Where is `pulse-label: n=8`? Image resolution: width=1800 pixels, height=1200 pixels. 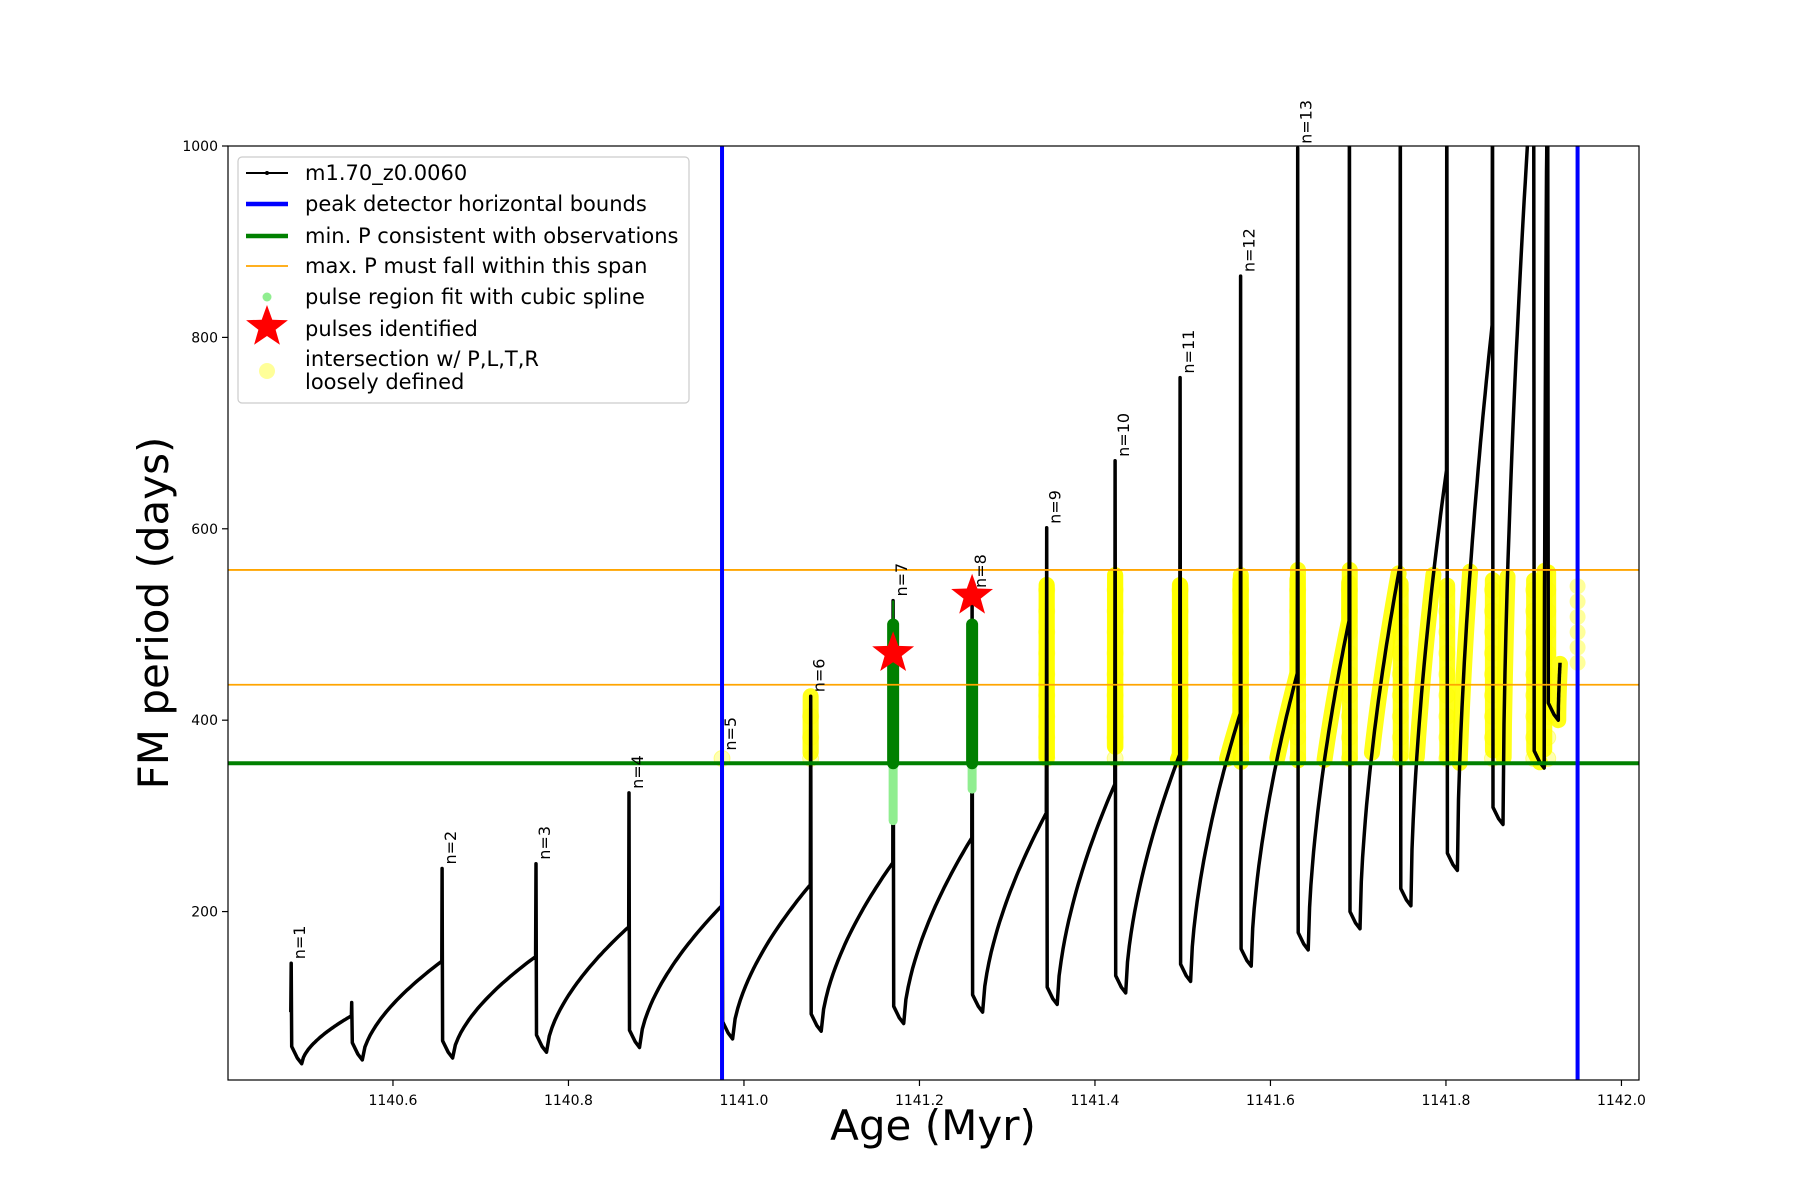 pulse-label: n=8 is located at coordinates (980, 571).